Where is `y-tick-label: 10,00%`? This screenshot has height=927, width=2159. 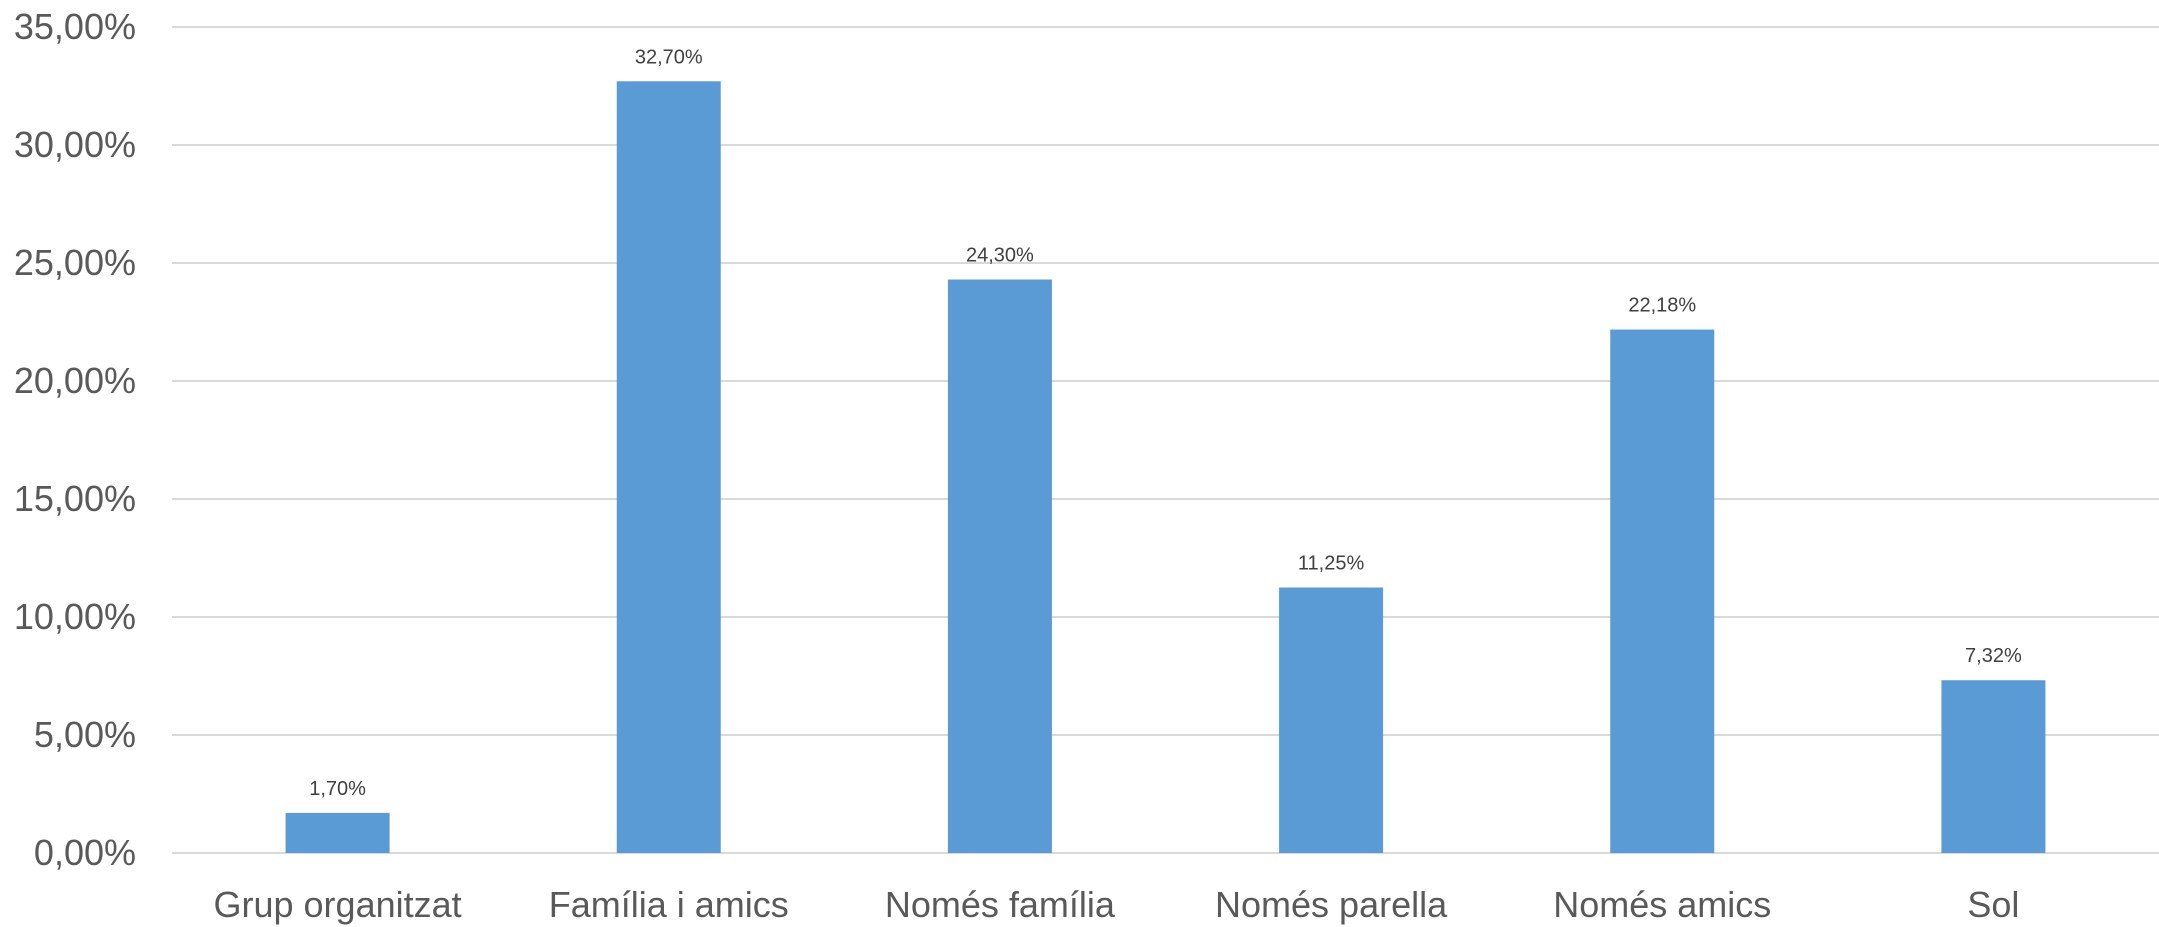
y-tick-label: 10,00% is located at coordinates (75, 616).